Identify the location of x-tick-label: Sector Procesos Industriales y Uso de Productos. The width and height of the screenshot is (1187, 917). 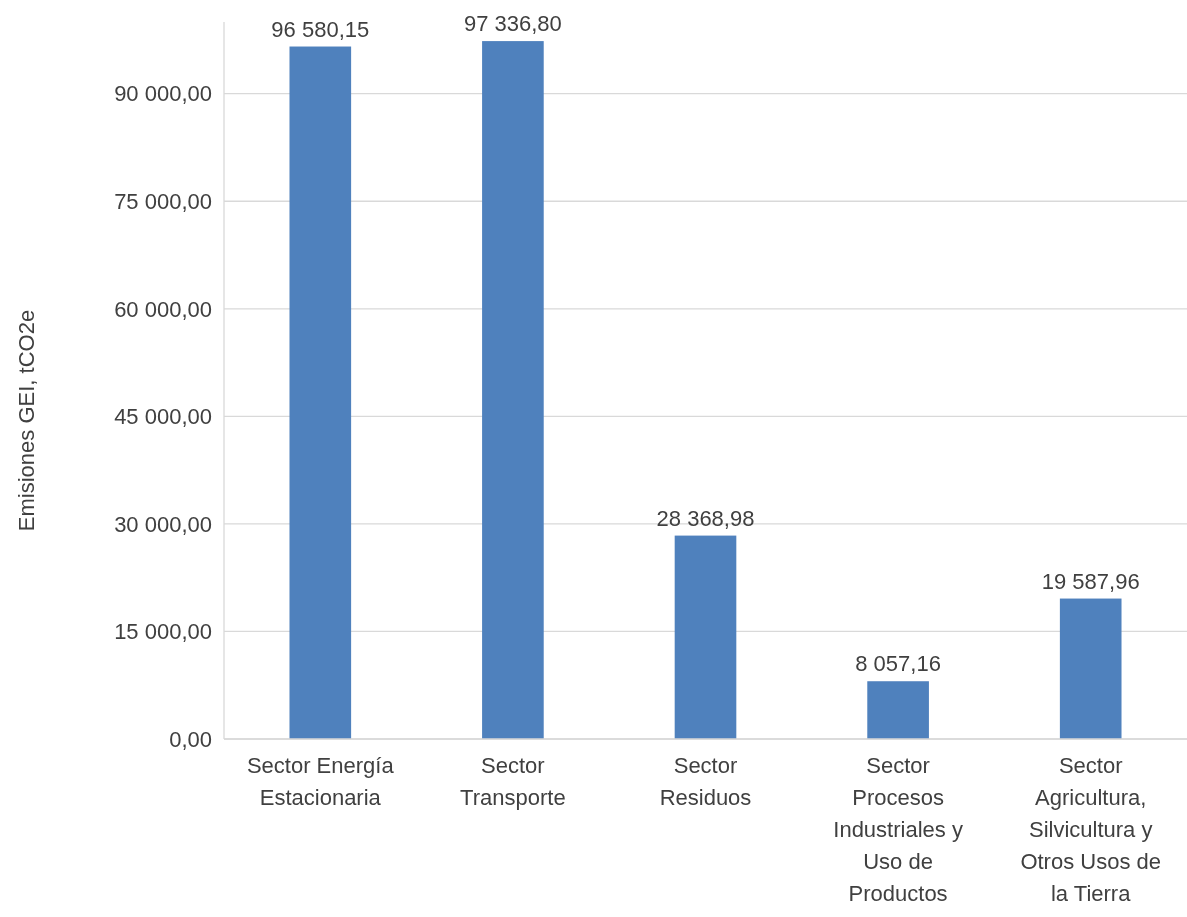
(898, 829).